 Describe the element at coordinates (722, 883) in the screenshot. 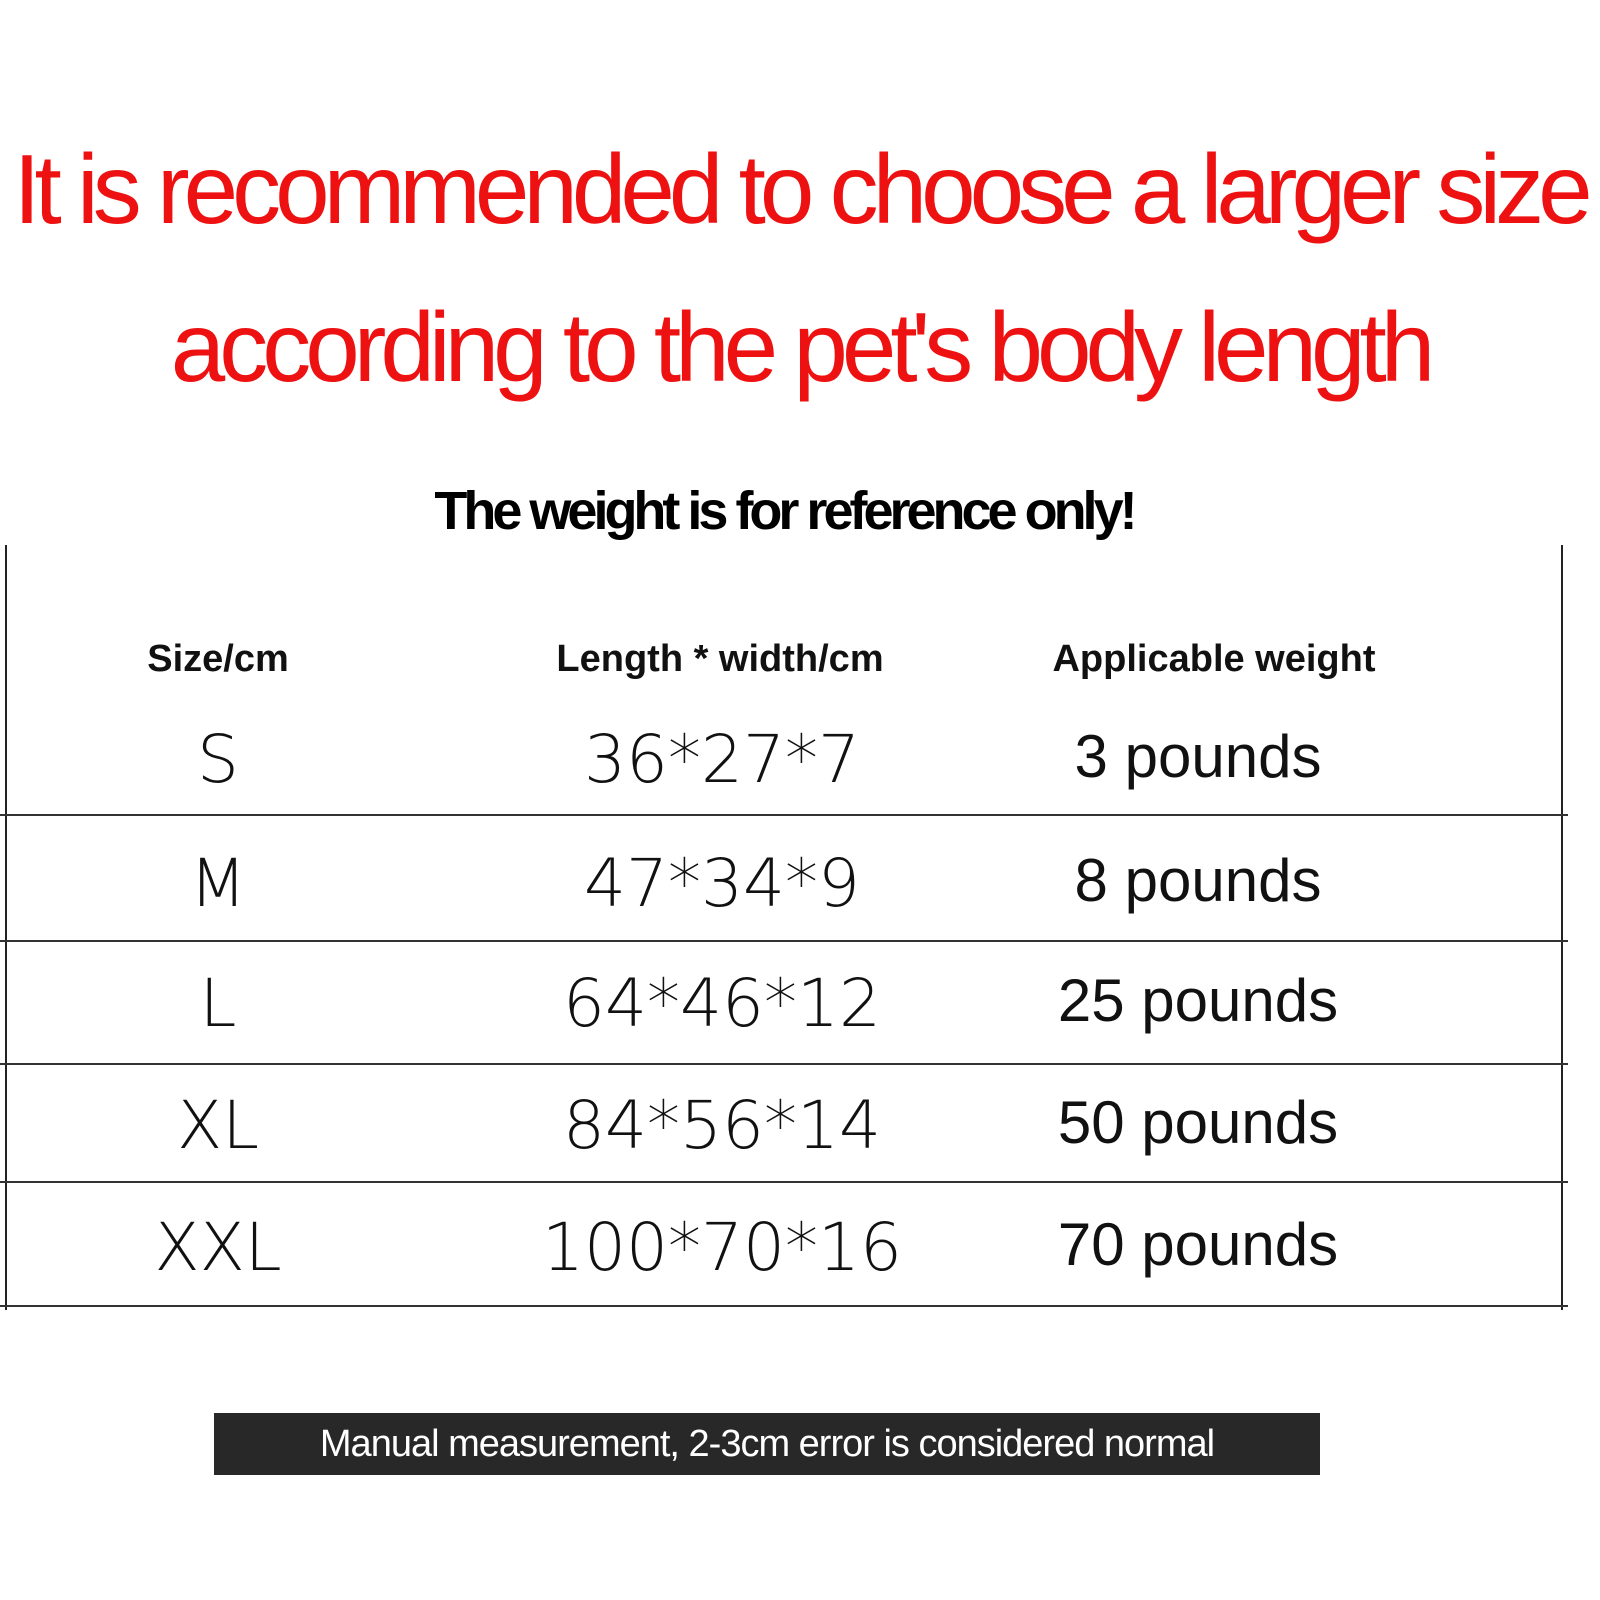

I see `dimensions-cell: 47*34*9` at that location.